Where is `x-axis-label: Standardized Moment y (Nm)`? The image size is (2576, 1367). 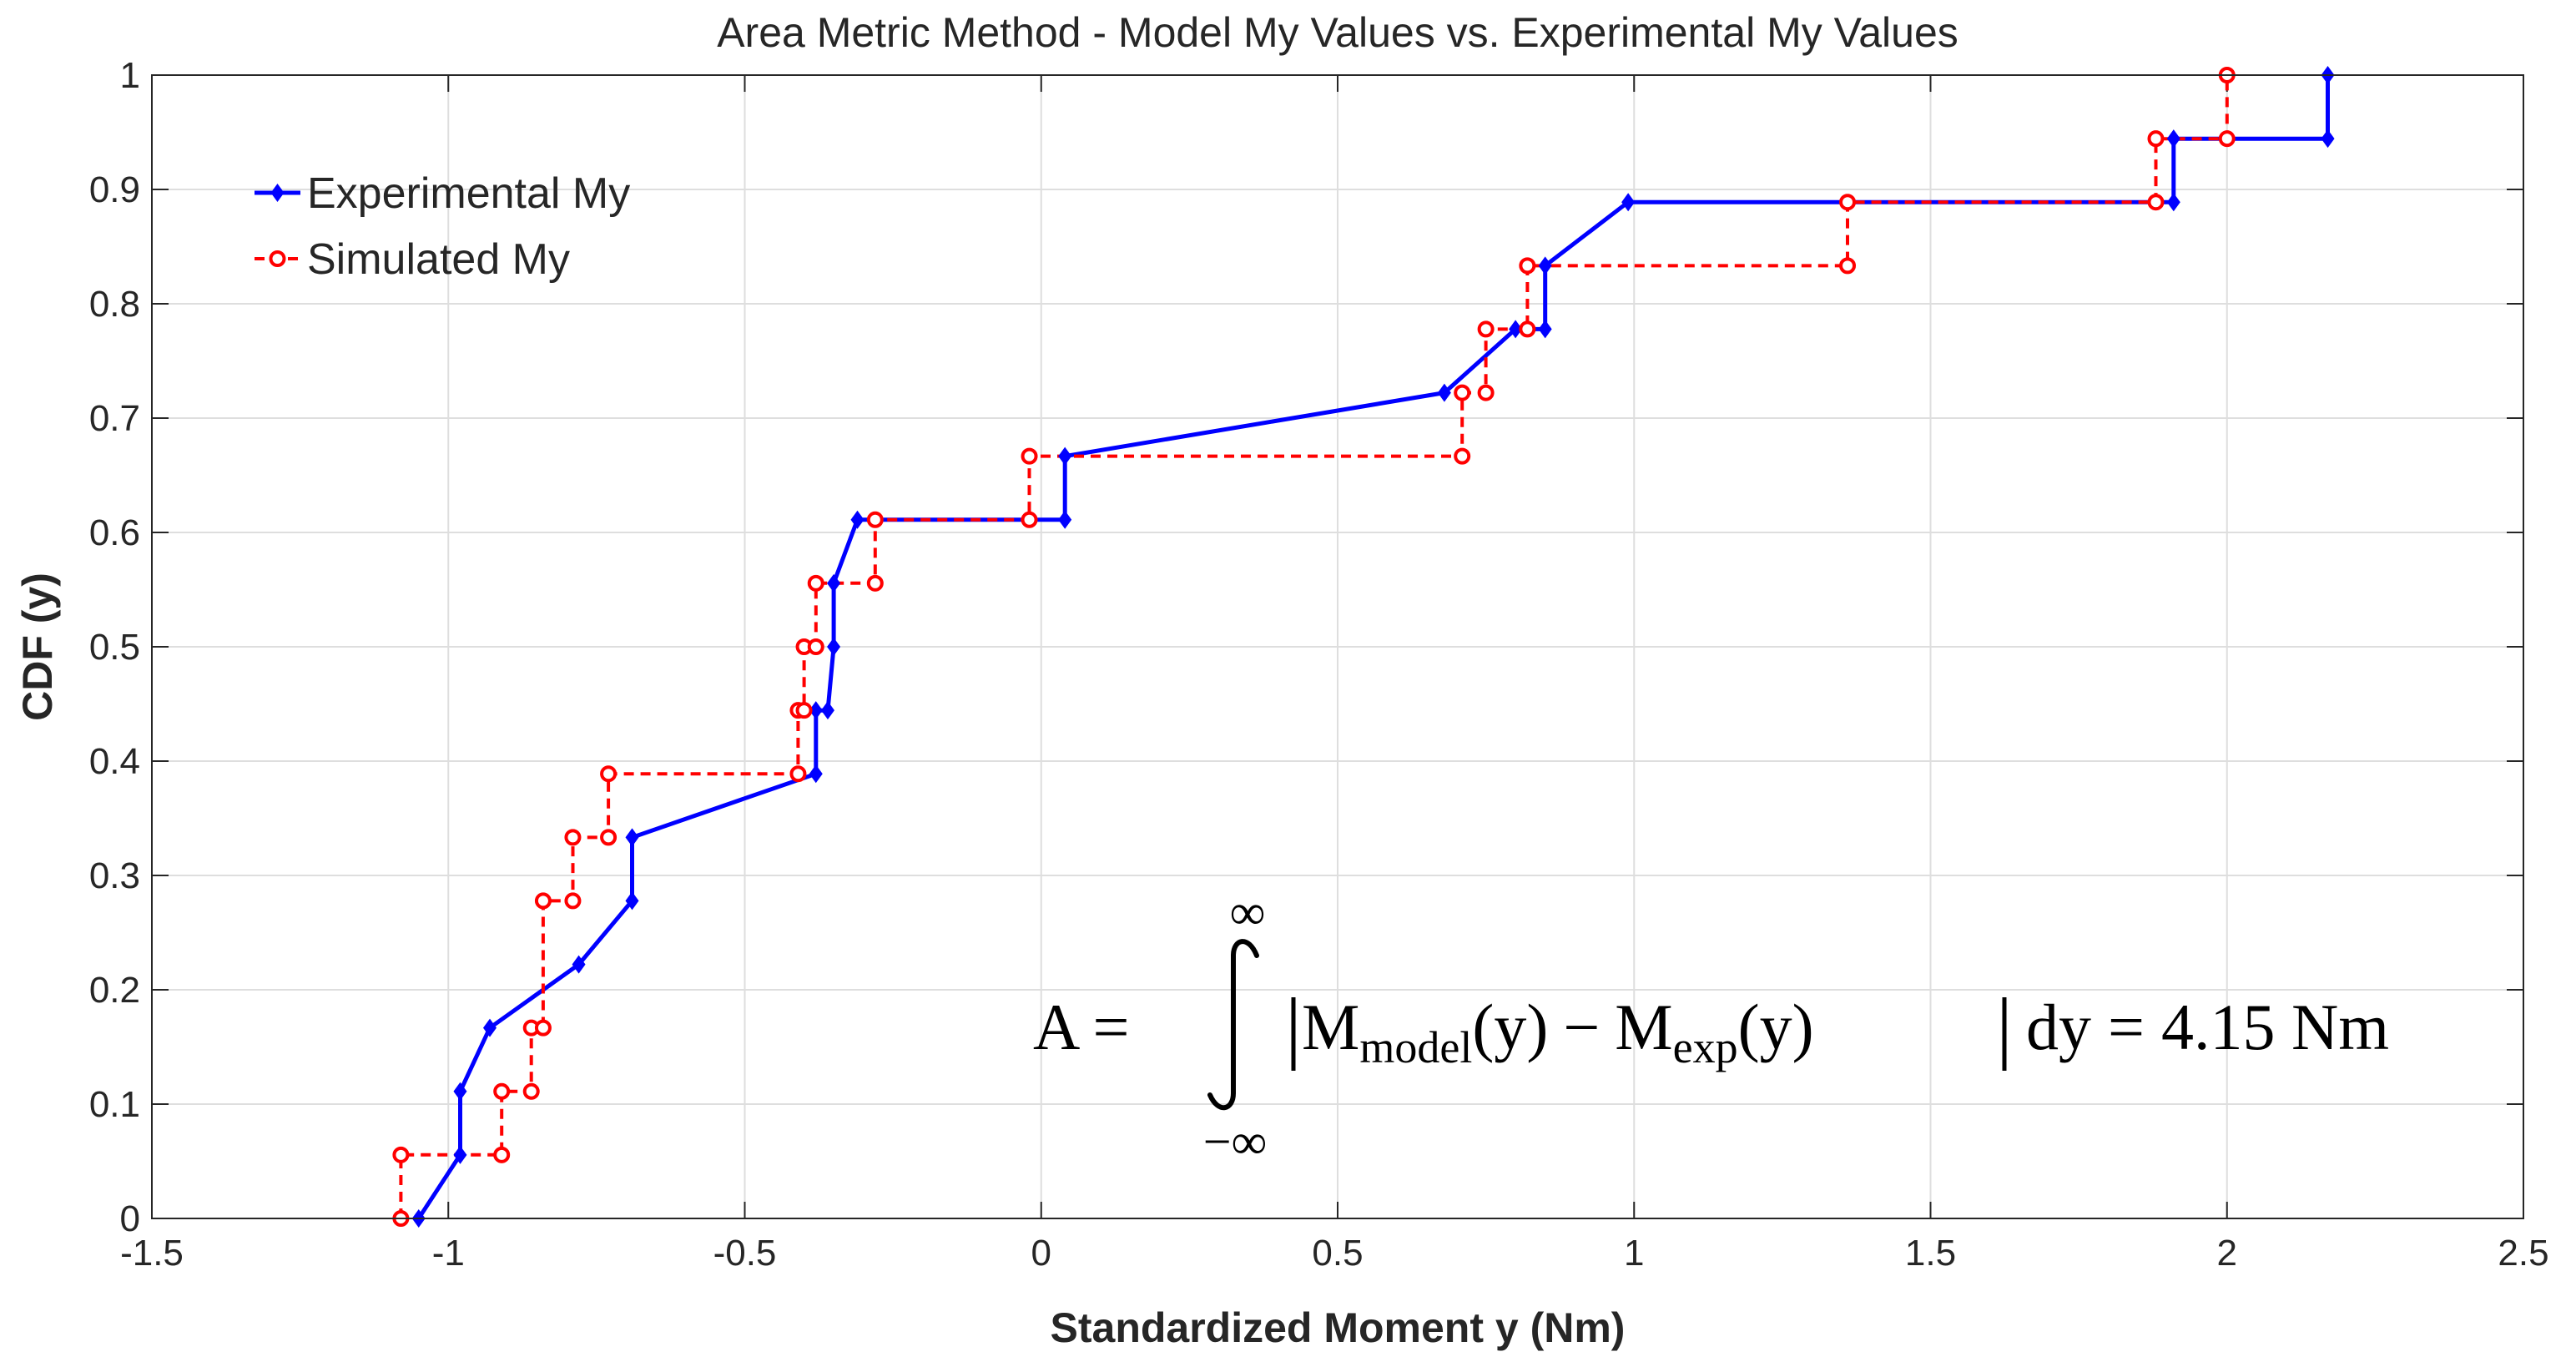 x-axis-label: Standardized Moment y (Nm) is located at coordinates (1338, 1327).